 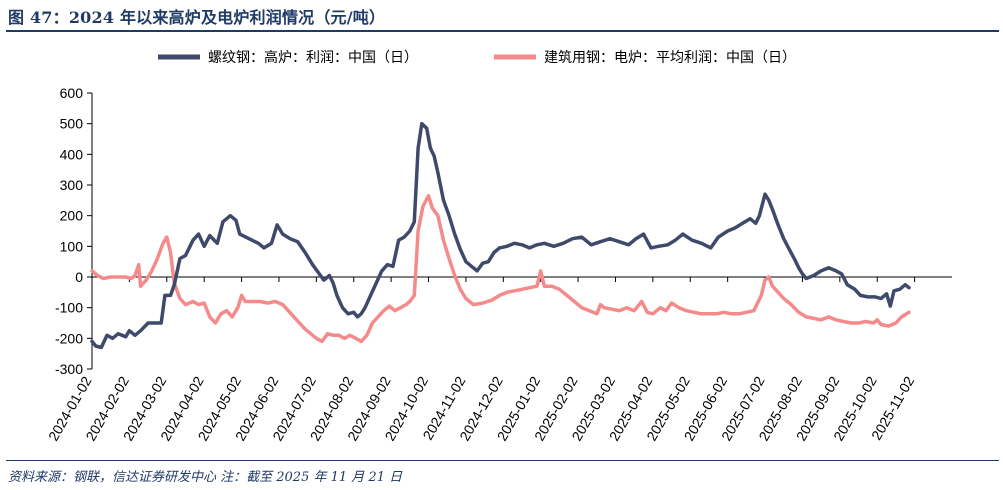 I want to click on y-axis: 600 500 400 300 200 100 0 -100 -200 -300, so click(x=74, y=231).